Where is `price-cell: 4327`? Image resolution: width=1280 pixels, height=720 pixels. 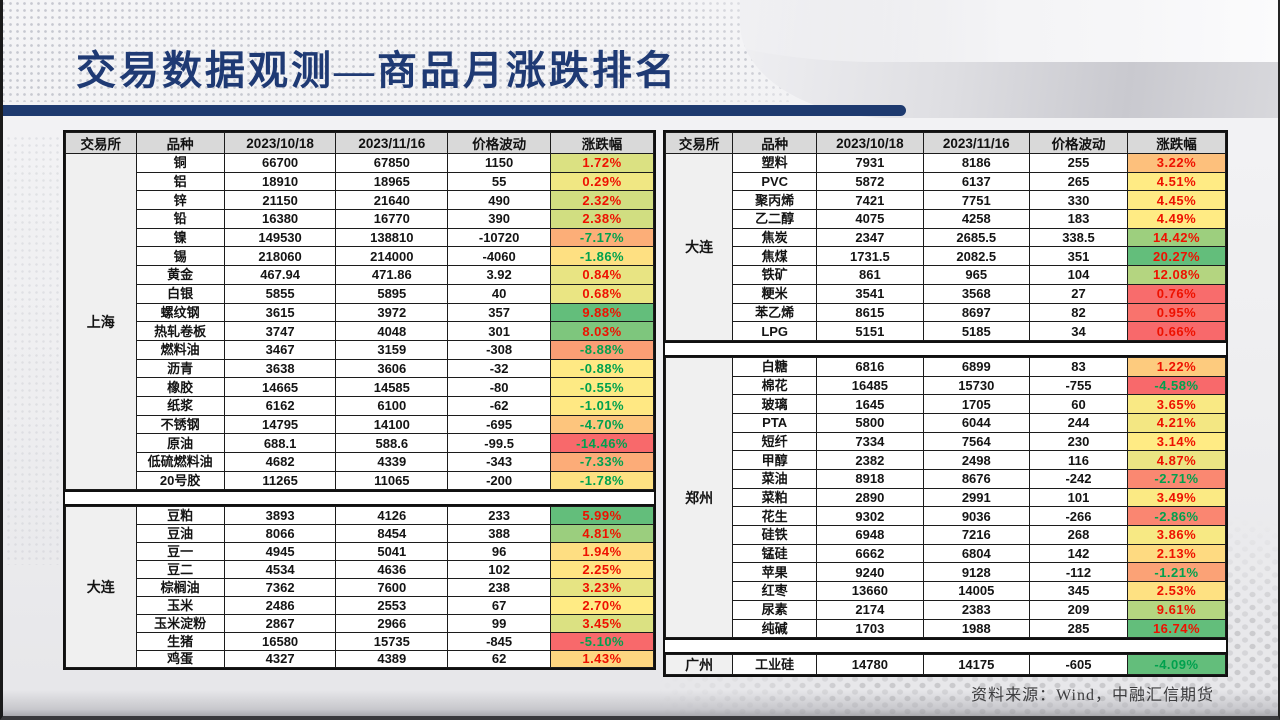 price-cell: 4327 is located at coordinates (280, 659).